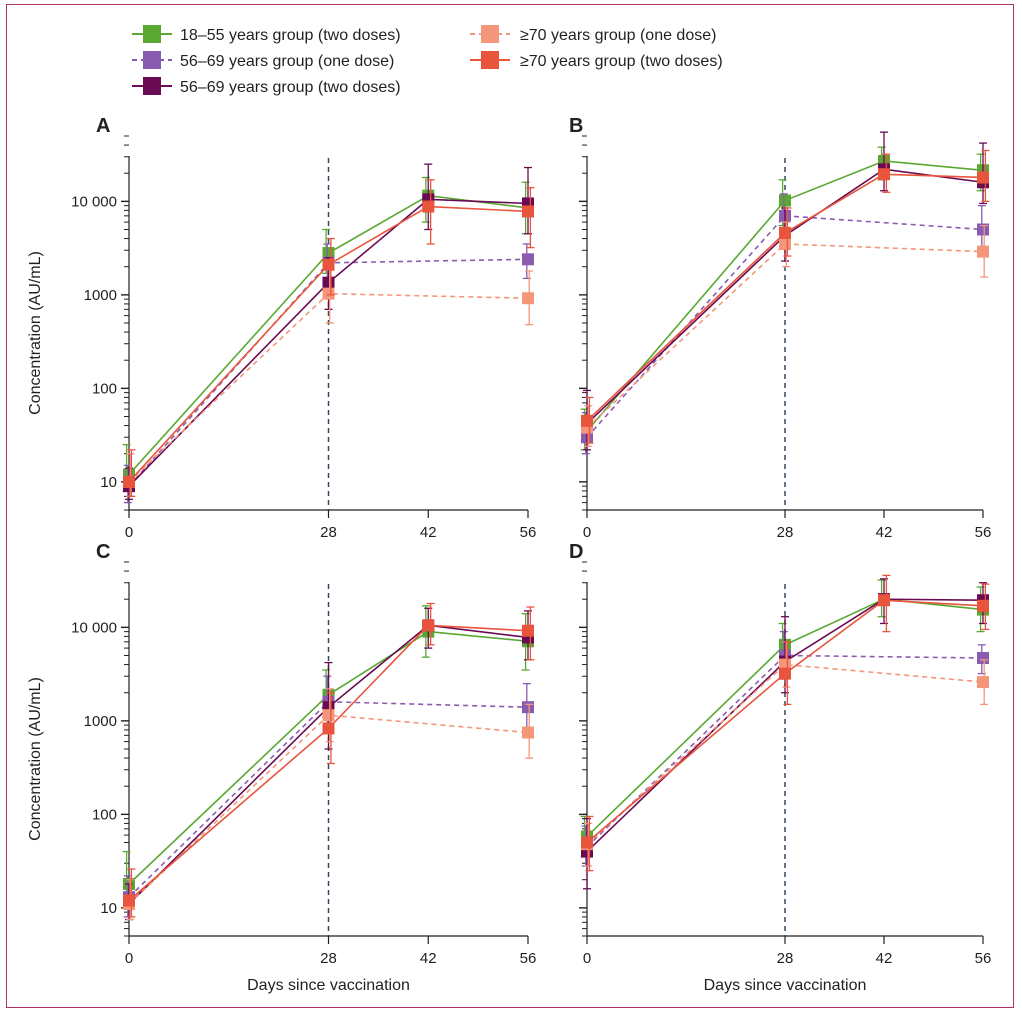 The height and width of the screenshot is (1014, 1022). I want to click on legend-item-1: 56–69 years group (one dose), so click(263, 60).